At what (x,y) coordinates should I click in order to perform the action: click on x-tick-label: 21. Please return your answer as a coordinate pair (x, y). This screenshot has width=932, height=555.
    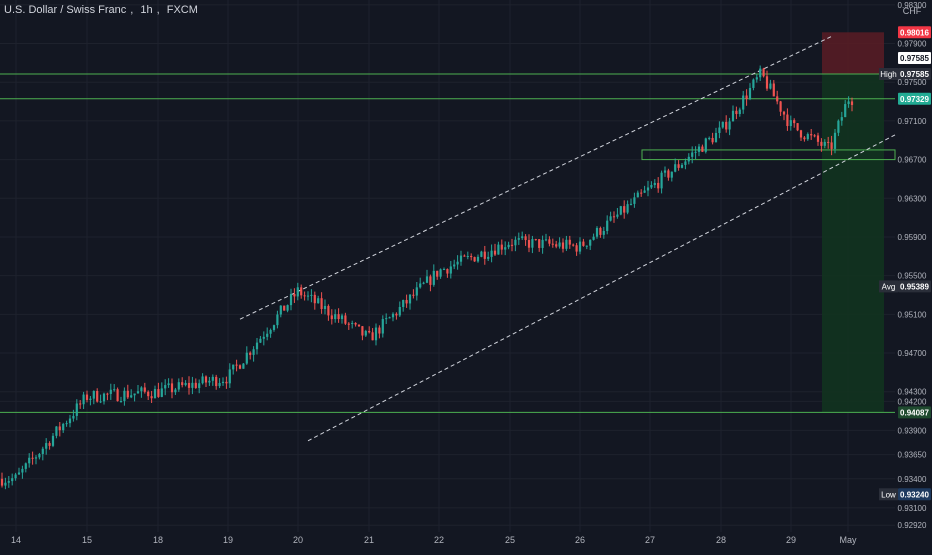
    Looking at the image, I should click on (369, 540).